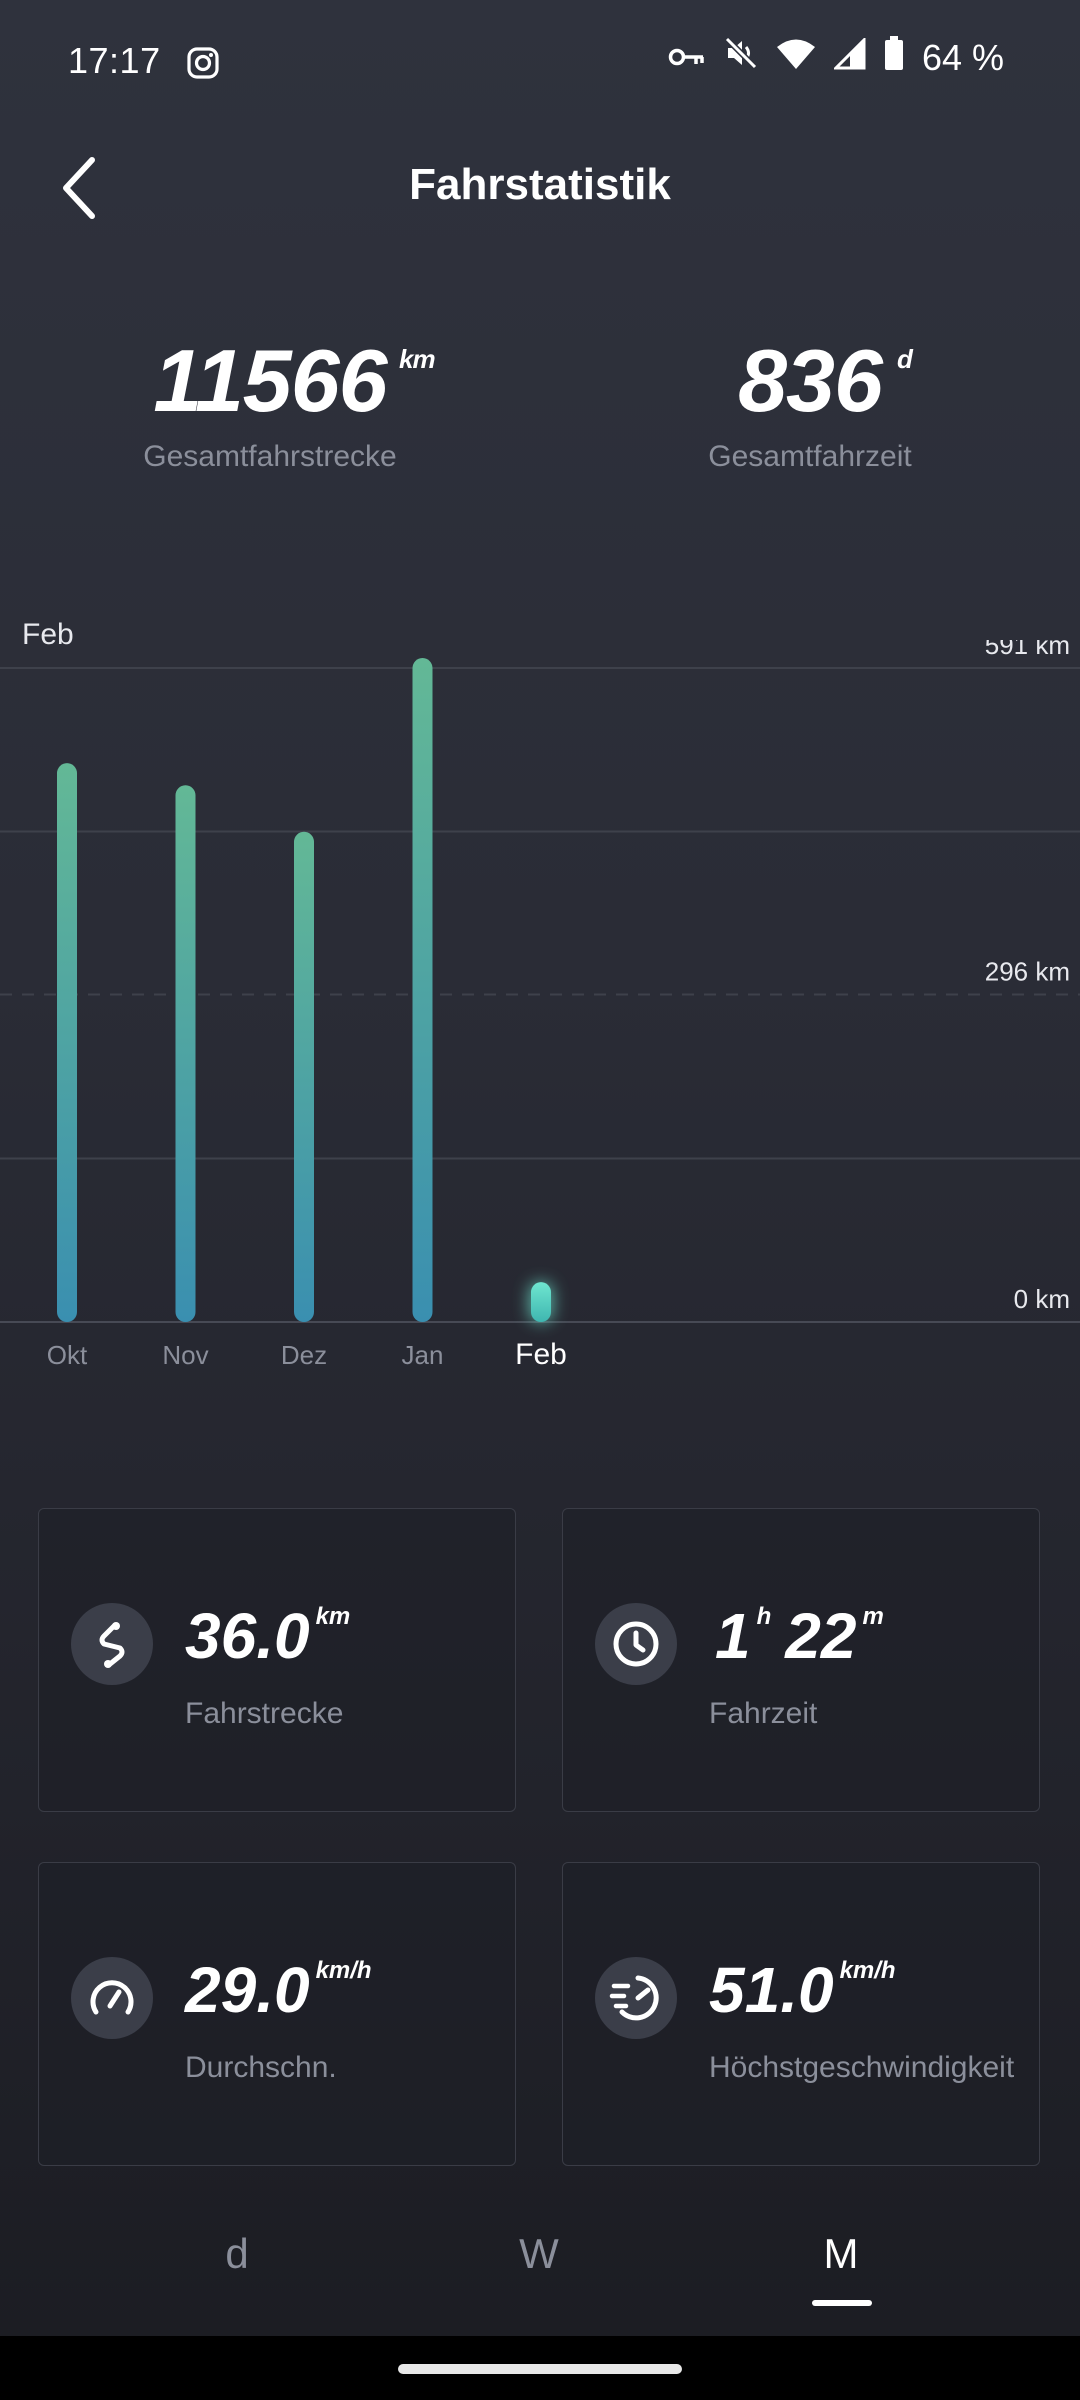  Describe the element at coordinates (261, 2067) in the screenshot. I see `card-average-speed-label: Durchschn.` at that location.